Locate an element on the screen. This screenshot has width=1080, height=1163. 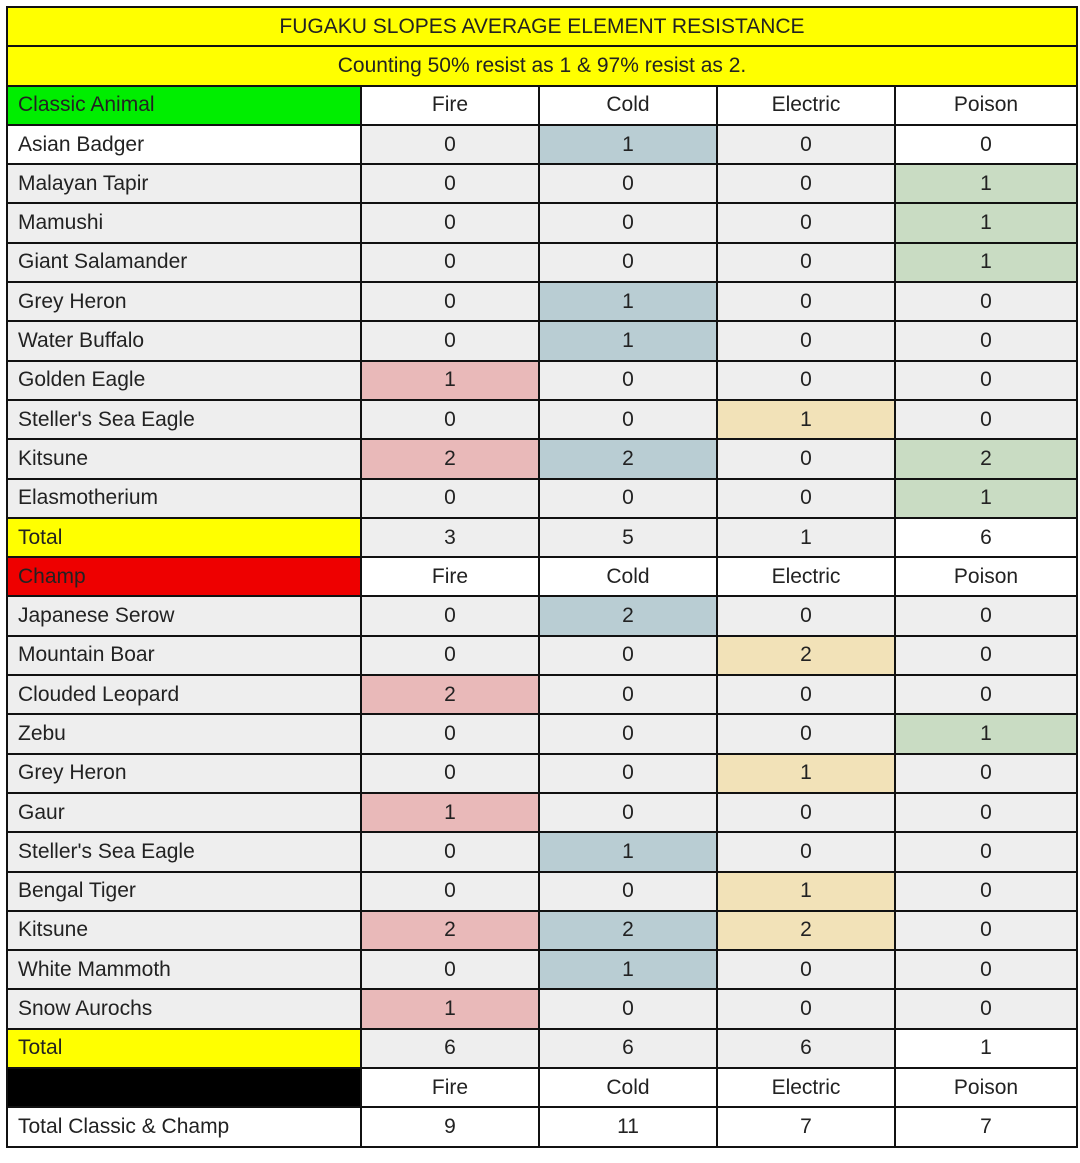
section-header-row: Classic Animal Fire Cold Electric Poison is located at coordinates (542, 105).